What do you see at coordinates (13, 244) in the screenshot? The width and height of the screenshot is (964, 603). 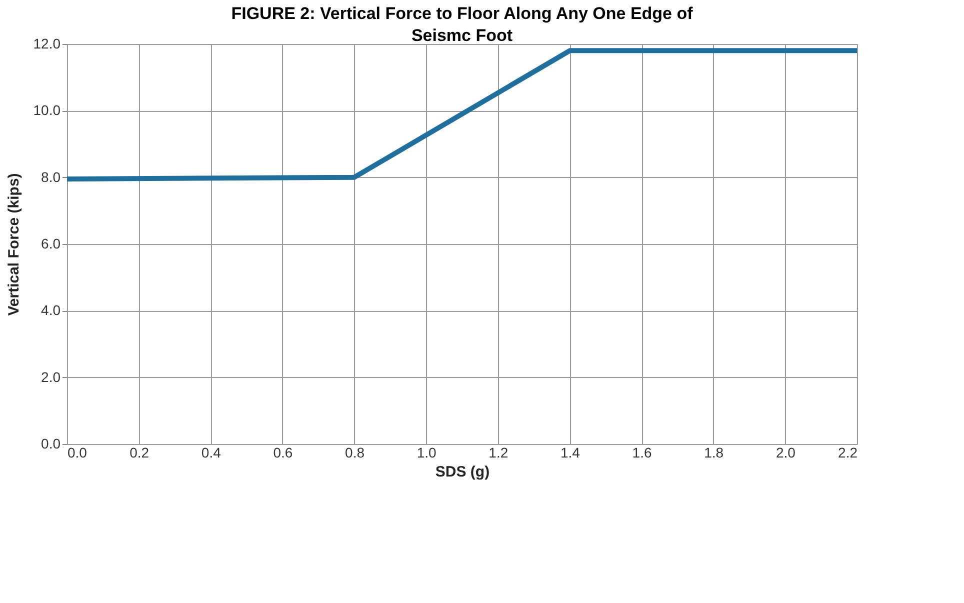 I see `y-axis-title: Vertical Force (kips)` at bounding box center [13, 244].